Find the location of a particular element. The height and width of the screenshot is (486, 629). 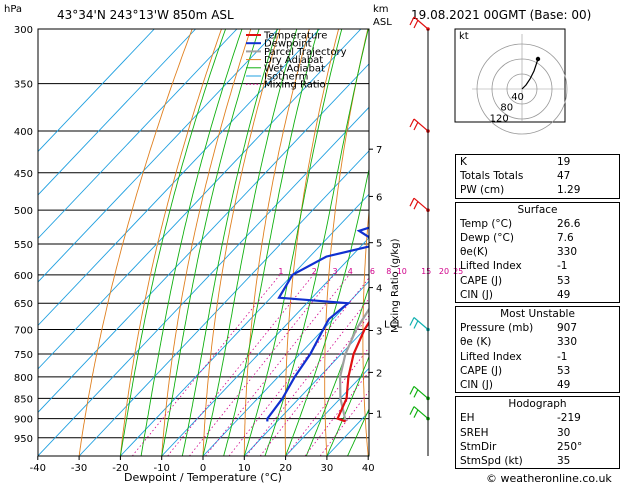

stat-label: CAPE (J) is located at coordinates (481, 370).